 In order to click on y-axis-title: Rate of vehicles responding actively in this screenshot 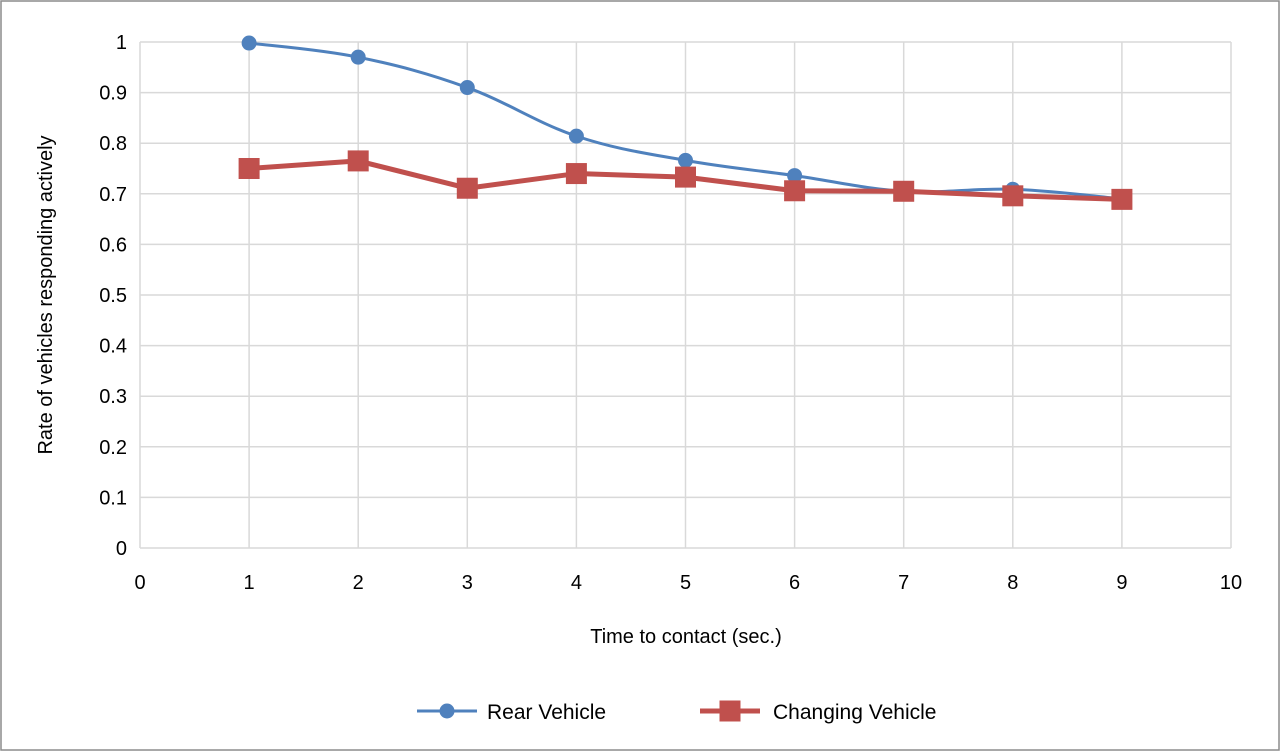, I will do `click(46, 294)`.